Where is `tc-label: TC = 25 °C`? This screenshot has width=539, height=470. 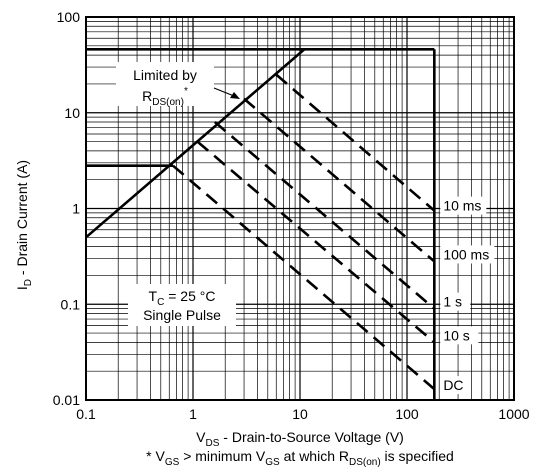 tc-label: TC = 25 °C is located at coordinates (182, 298).